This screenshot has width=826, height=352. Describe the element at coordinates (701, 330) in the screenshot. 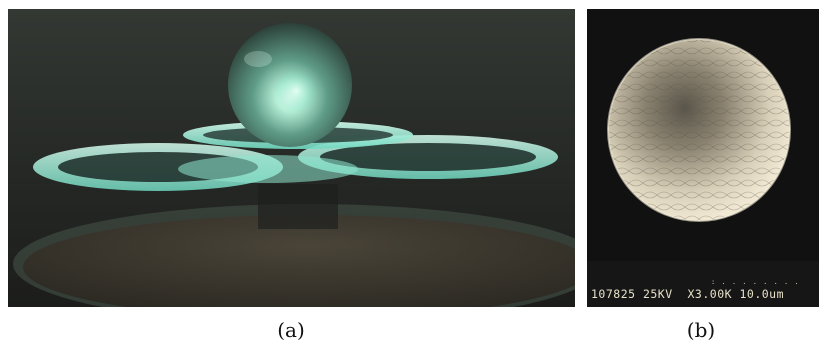

I see `caption-b: (b)` at that location.